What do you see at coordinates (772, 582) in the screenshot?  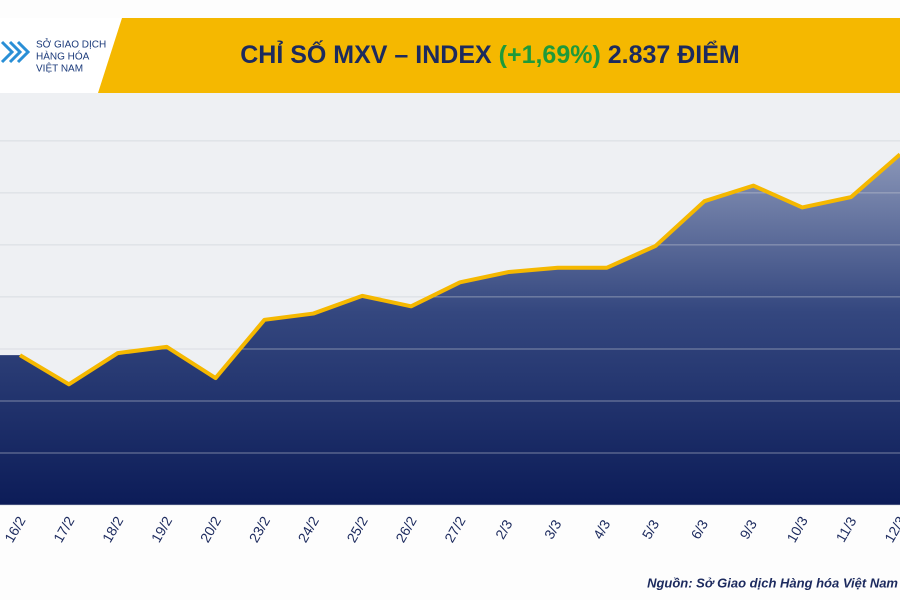 I see `source: Nguồn: Sở Giao dịch Hàng hóa Việt Nam` at bounding box center [772, 582].